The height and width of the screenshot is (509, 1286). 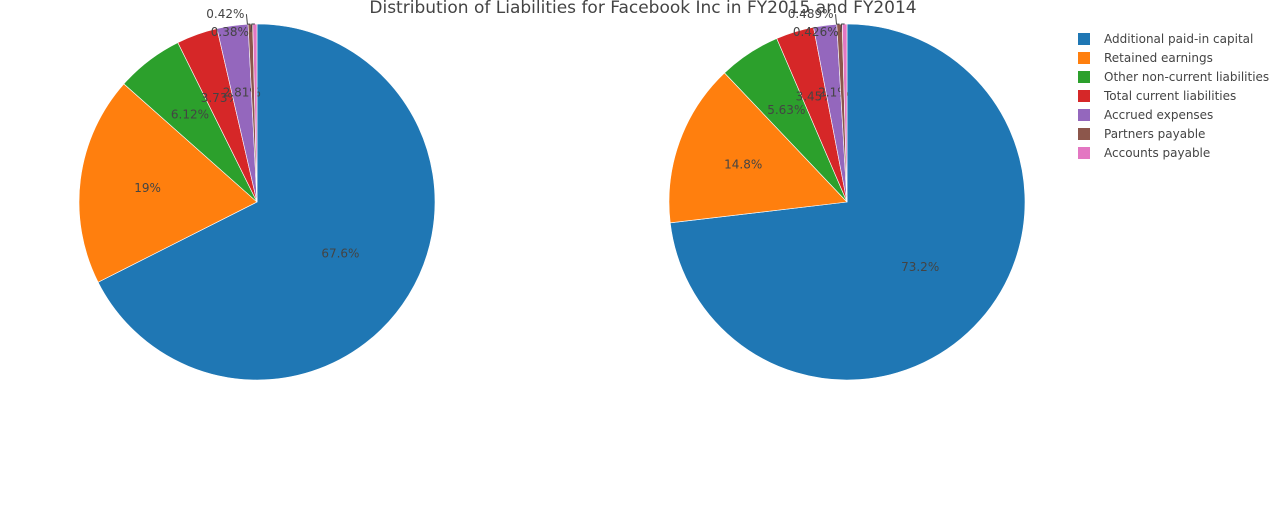 I want to click on legend-label: Additional paid-in capital, so click(x=1178, y=39).